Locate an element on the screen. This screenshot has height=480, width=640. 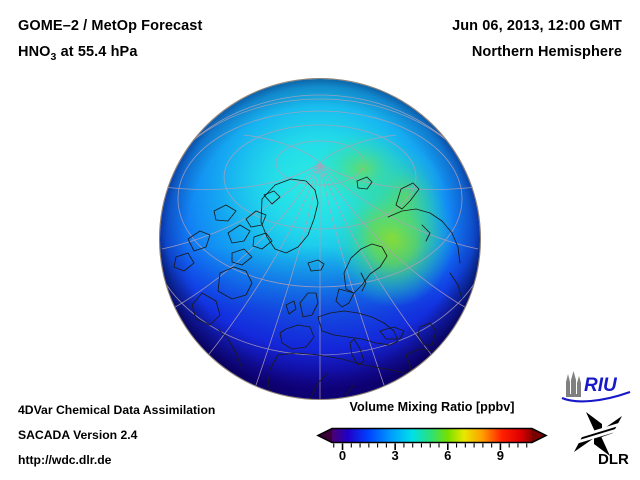
species-level-suffix: at 55.4 hPa is located at coordinates (97, 52).